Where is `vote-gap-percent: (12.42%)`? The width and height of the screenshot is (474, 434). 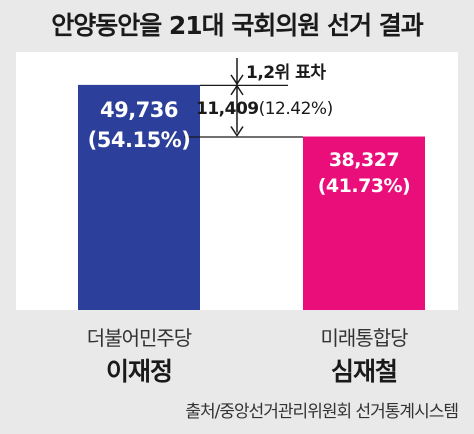 vote-gap-percent: (12.42%) is located at coordinates (296, 108).